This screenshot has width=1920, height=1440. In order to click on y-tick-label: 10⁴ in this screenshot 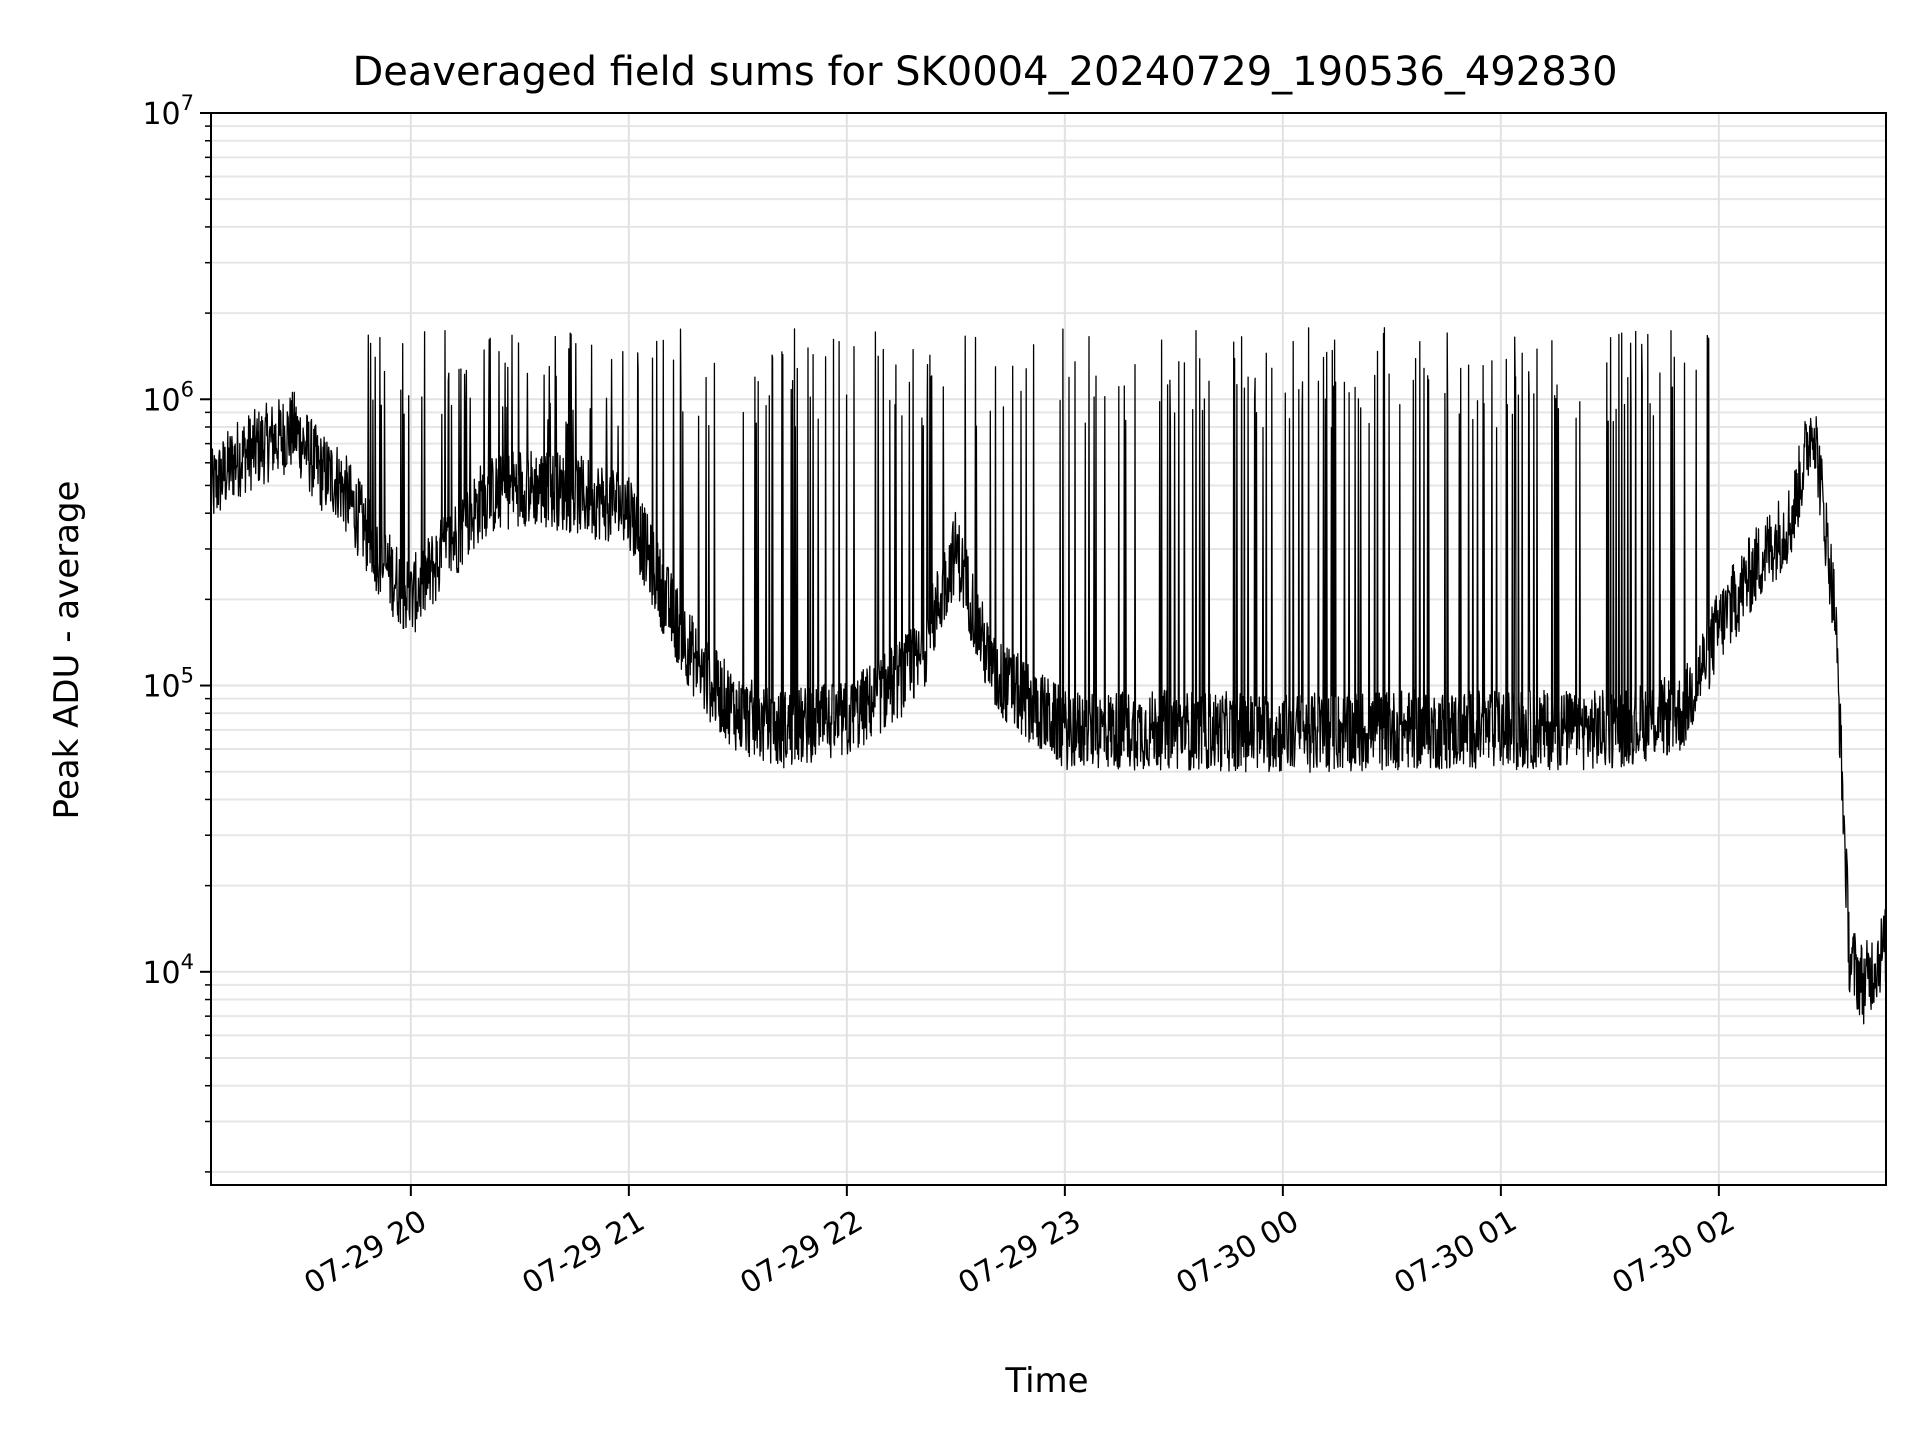, I will do `click(168, 970)`.